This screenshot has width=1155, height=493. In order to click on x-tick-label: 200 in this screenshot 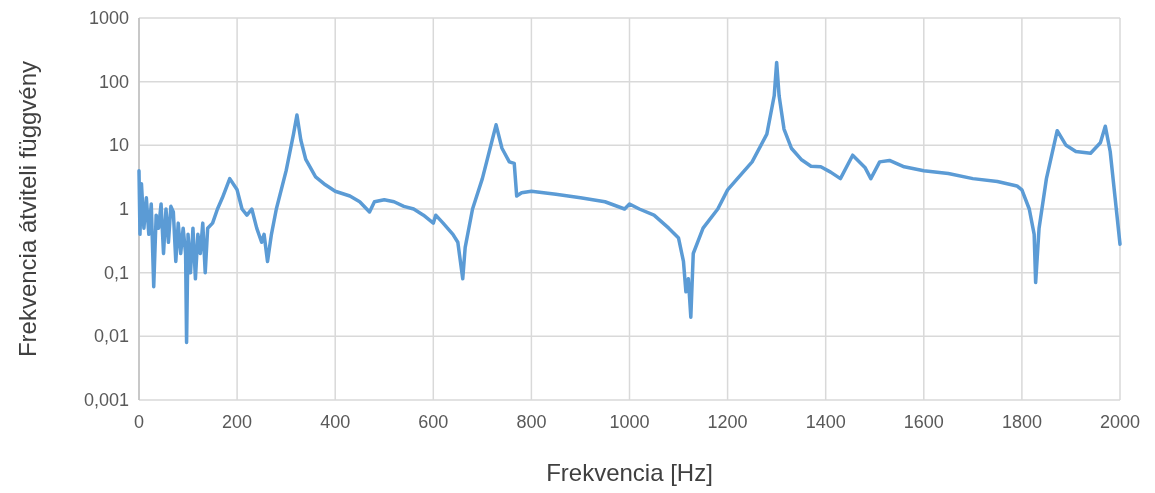, I will do `click(237, 422)`.